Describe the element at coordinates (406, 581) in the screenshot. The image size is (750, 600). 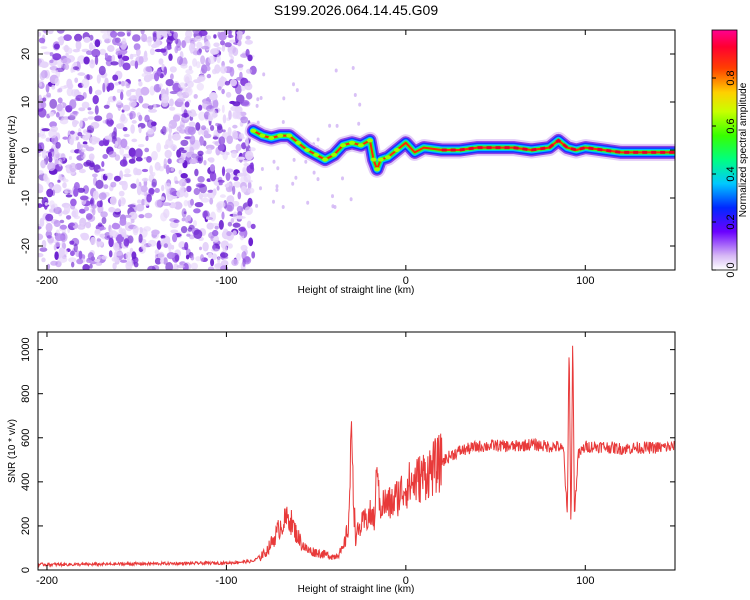
I see `x-tick-label: 0` at that location.